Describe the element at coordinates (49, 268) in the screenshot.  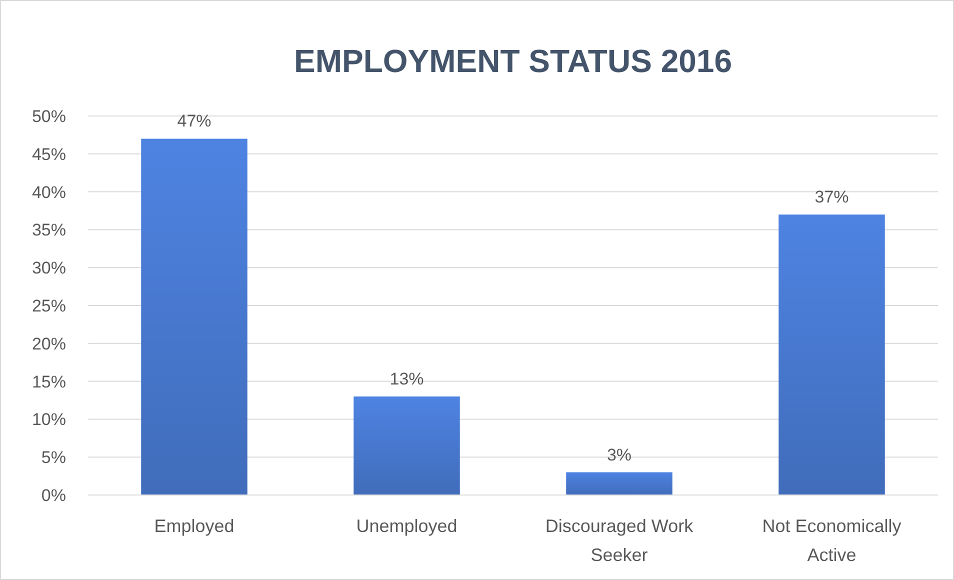
I see `y-tick-label: 30%` at that location.